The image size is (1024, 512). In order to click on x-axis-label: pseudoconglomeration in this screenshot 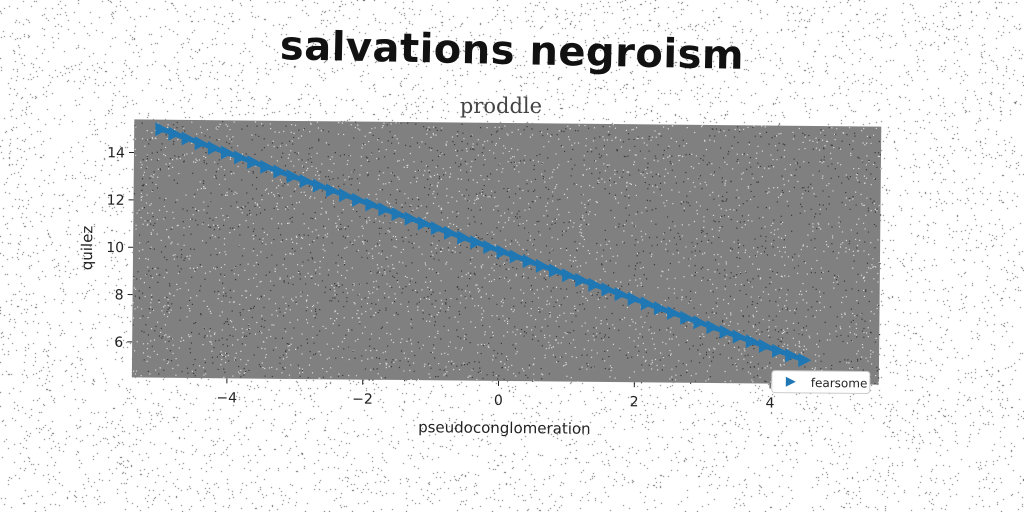, I will do `click(504, 428)`.